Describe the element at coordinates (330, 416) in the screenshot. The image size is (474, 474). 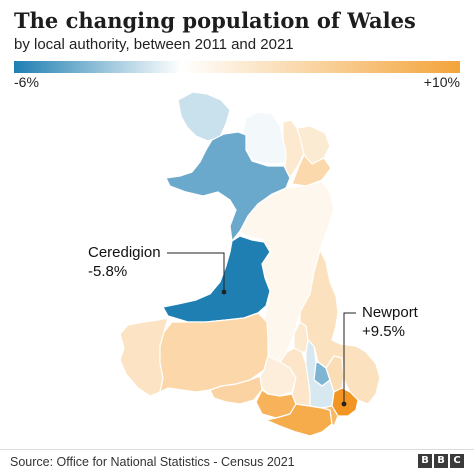
I see `region-cardiff` at that location.